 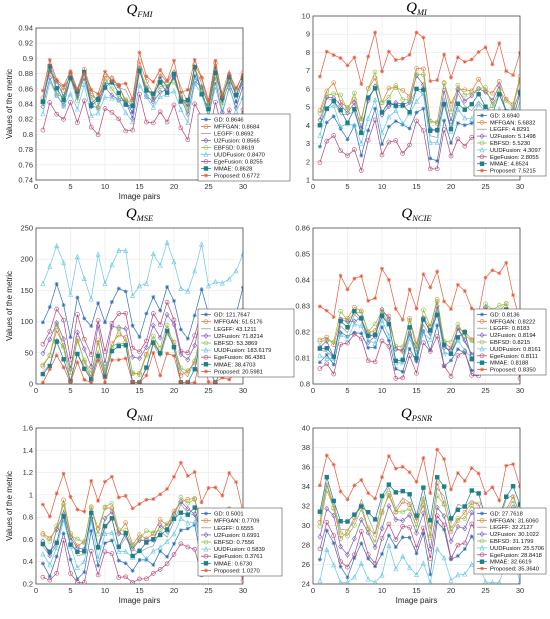 What do you see at coordinates (514, 357) in the screenshot?
I see `legend-entry: EgeFusion: 0.8111` at bounding box center [514, 357].